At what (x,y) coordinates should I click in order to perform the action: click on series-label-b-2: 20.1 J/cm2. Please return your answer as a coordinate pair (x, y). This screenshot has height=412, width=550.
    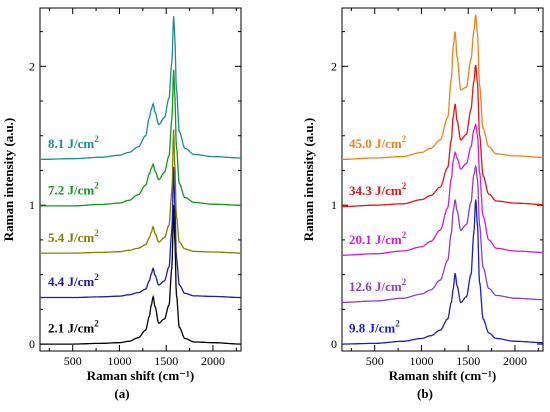
    Looking at the image, I should click on (378, 238).